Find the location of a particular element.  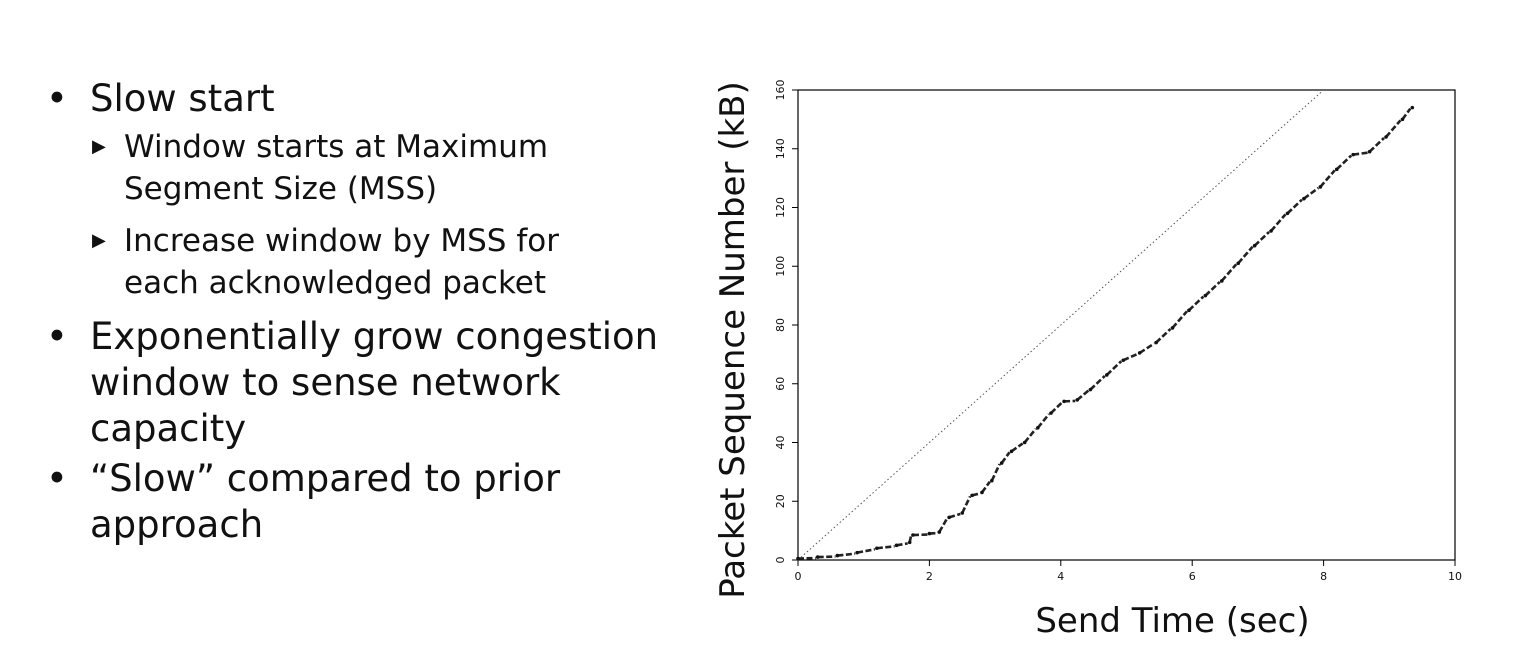

sub-bullet-line: Segment Size (MSS) is located at coordinates (281, 189).